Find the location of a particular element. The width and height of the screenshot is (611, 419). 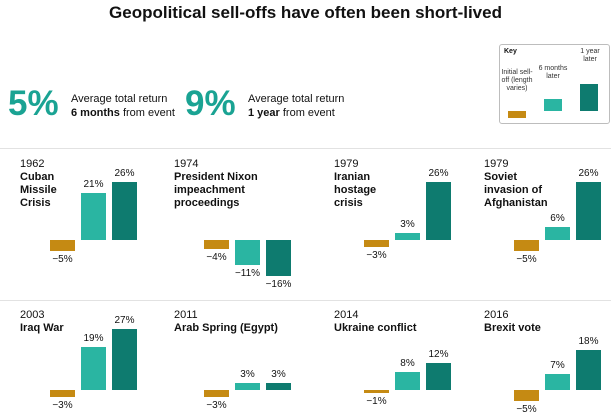

legend-label-6-months: 6 months later is located at coordinates (553, 72).